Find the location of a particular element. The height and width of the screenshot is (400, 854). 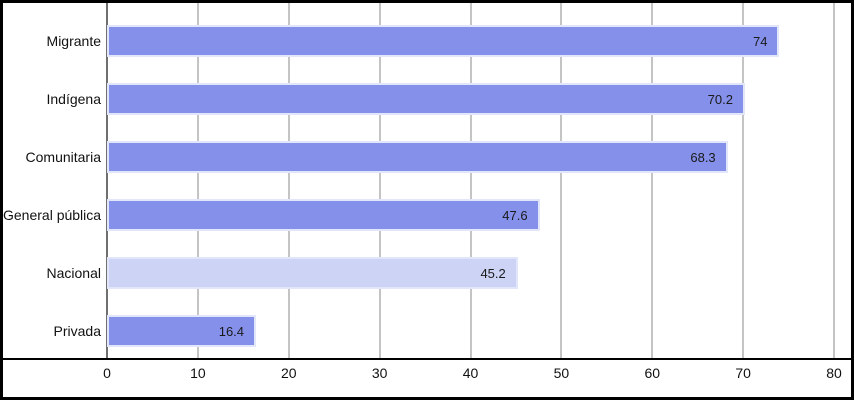

bar-value-label: 74 is located at coordinates (760, 41).